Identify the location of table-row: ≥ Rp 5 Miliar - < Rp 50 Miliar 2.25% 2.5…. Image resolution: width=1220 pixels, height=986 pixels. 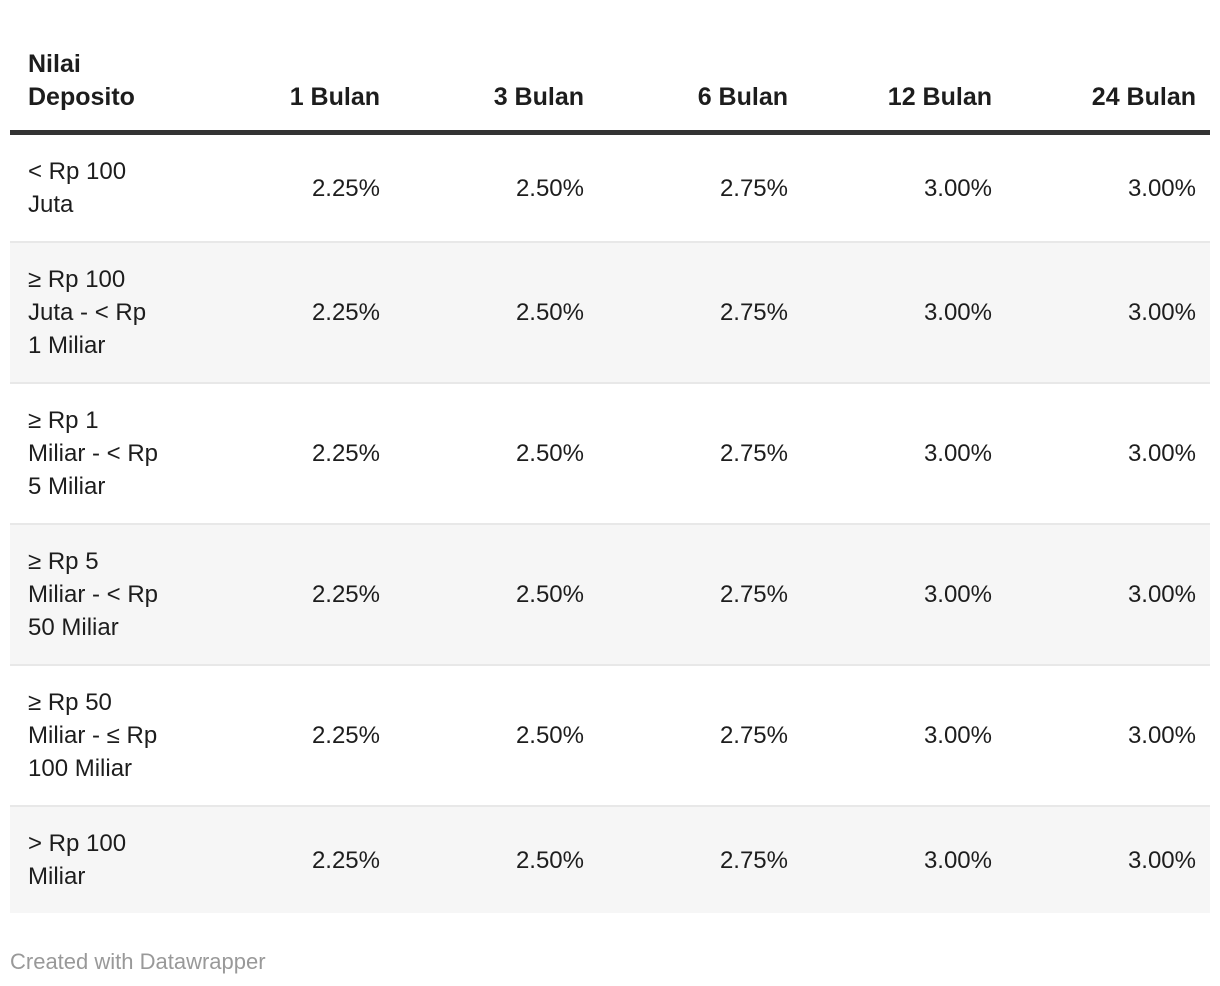
(610, 595).